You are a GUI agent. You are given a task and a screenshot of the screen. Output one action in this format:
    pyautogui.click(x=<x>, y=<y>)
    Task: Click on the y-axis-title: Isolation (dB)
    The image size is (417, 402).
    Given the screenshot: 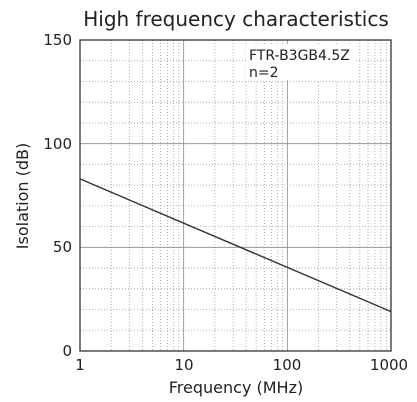 What is the action you would take?
    pyautogui.click(x=22, y=196)
    